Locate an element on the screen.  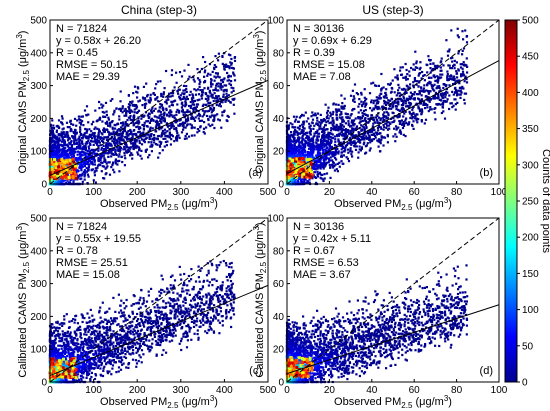
y-tick-label: 300 is located at coordinates (38, 86).